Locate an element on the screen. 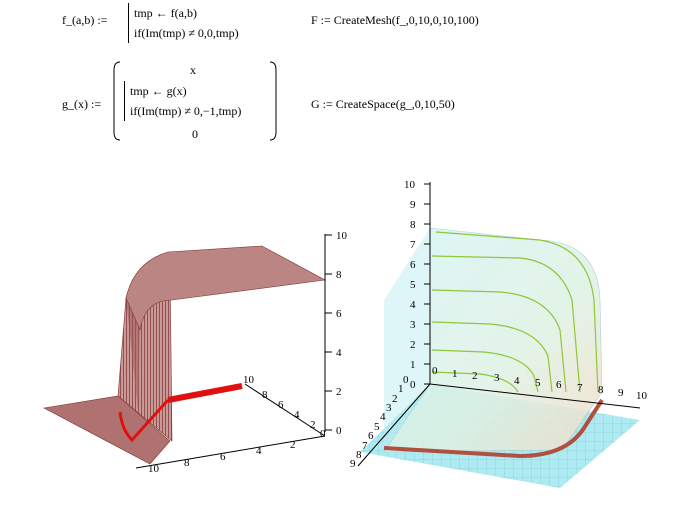 Image resolution: width=686 pixels, height=520 pixels. left-x-axis is located at coordinates (230, 452).